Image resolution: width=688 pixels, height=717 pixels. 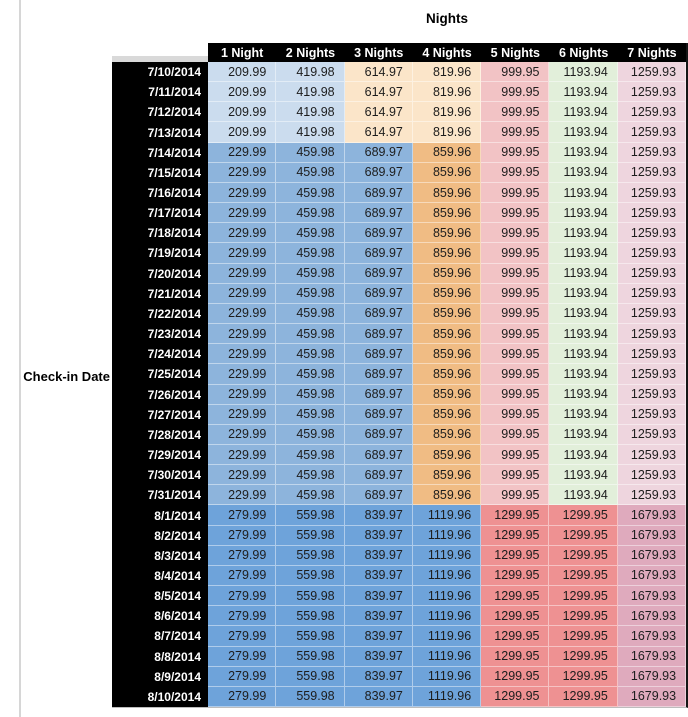 I want to click on date-cell: 7/23/2014, so click(x=160, y=334).